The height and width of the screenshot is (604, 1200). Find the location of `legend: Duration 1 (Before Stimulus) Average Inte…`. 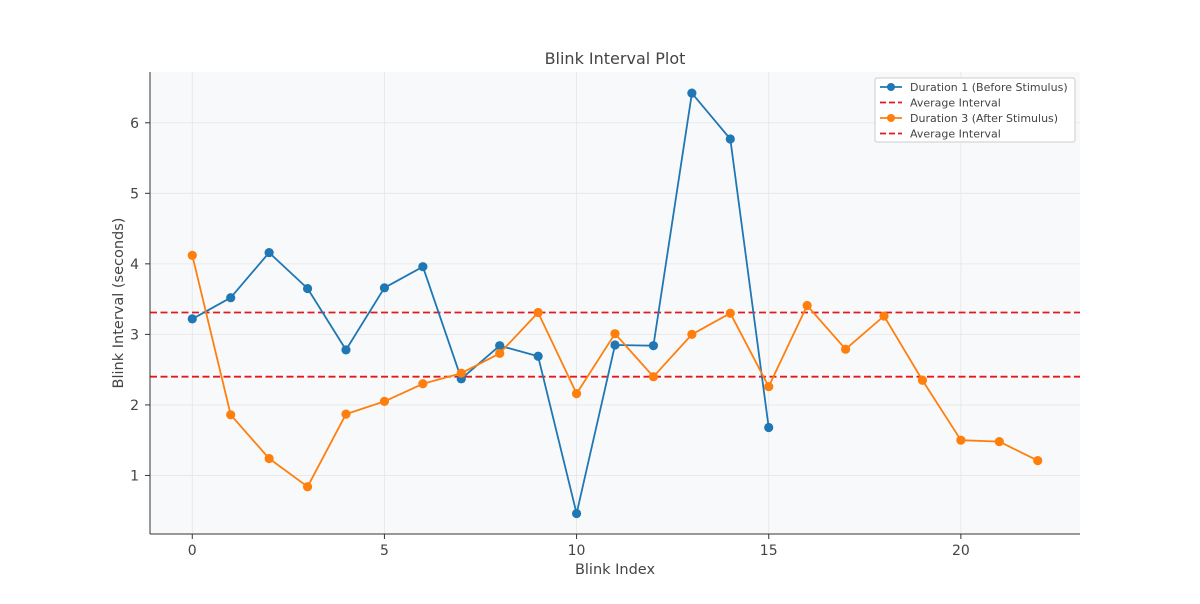

legend: Duration 1 (Before Stimulus) Average Inte… is located at coordinates (975, 110).